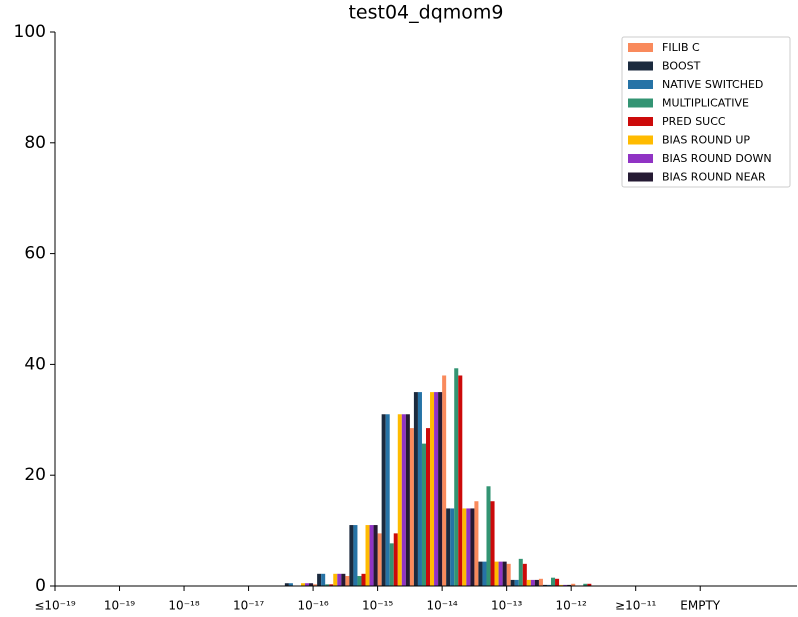  What do you see at coordinates (30, 32) in the screenshot?
I see `y-tick-label: 100` at bounding box center [30, 32].